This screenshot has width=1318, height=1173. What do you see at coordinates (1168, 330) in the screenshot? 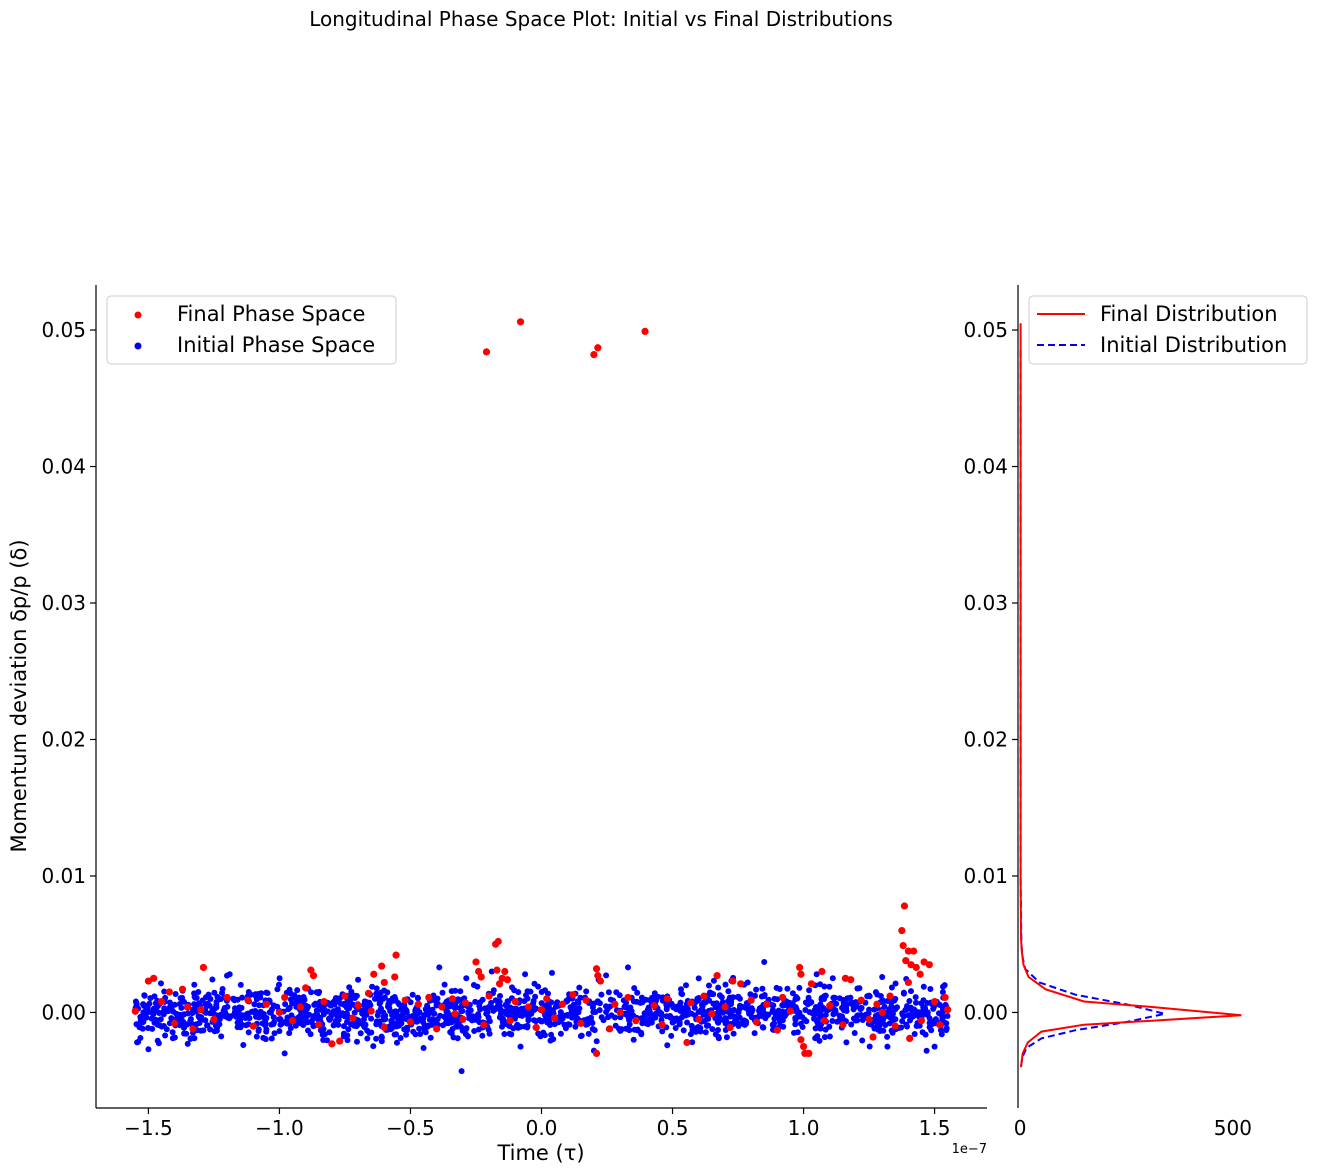
I see `distribution-legend: Final Distribution Initial Distribution` at bounding box center [1168, 330].